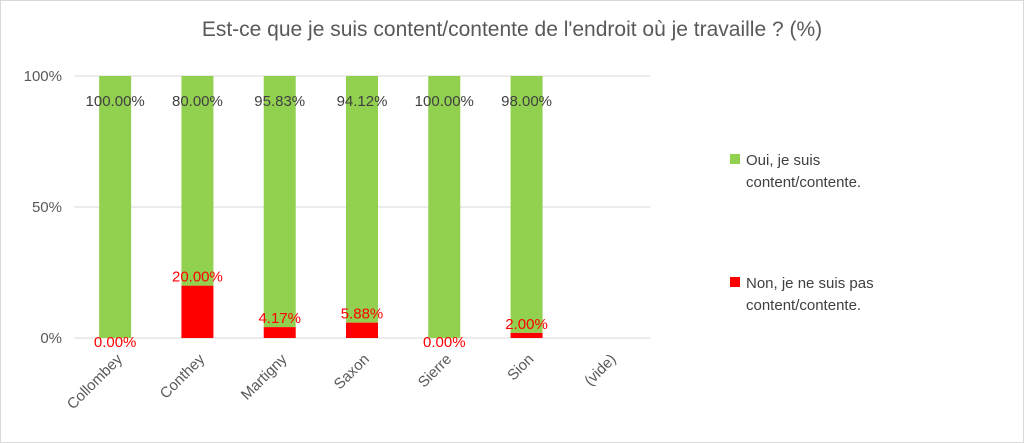  I want to click on data-label-oui: 98.00%, so click(526, 101).